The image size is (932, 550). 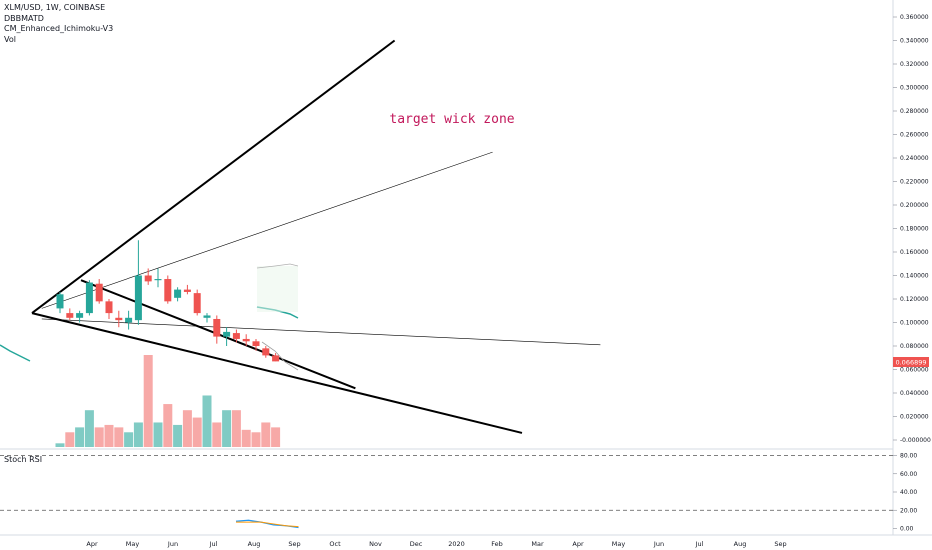 I want to click on price-tag-background, so click(x=911, y=362).